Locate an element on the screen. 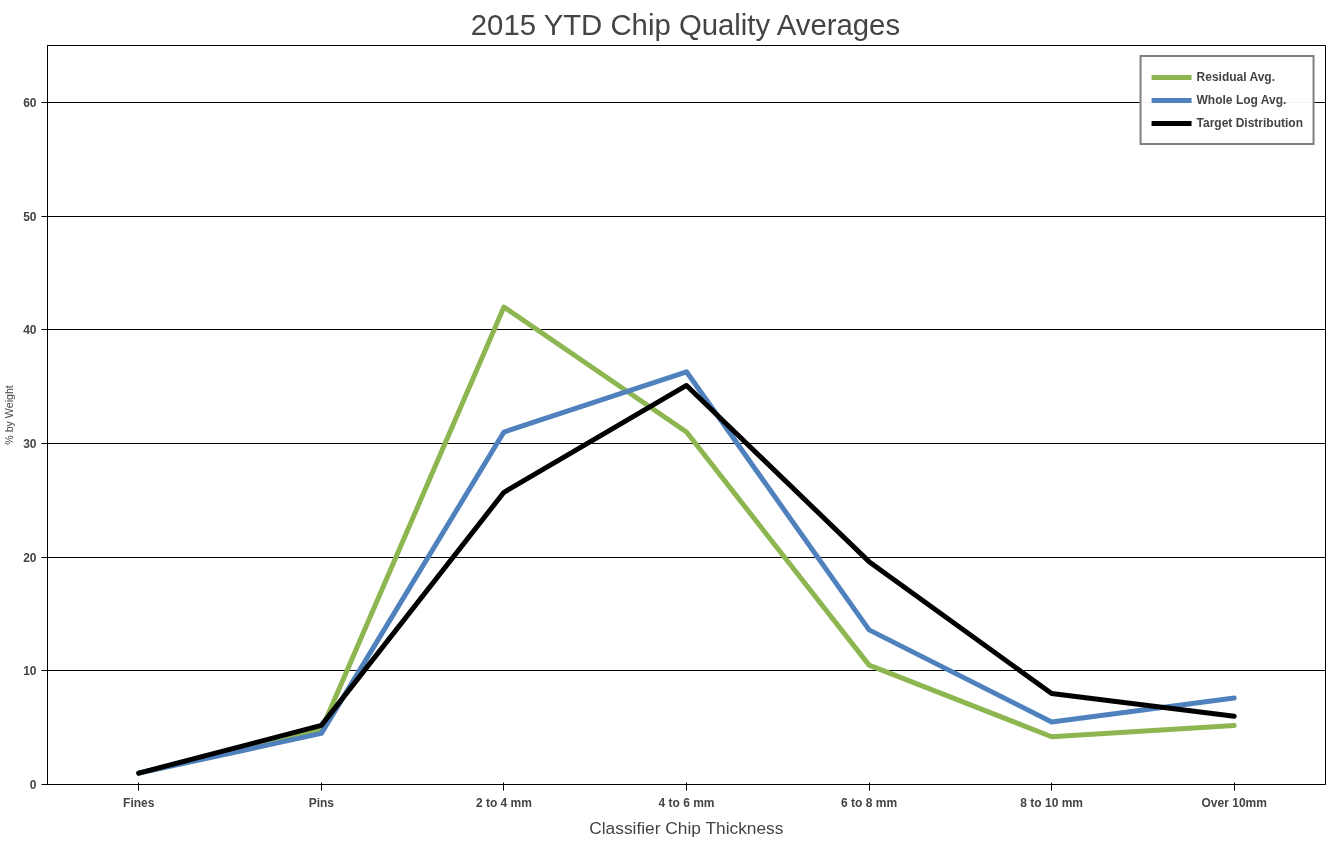 The image size is (1339, 846). legend-label: Target Distribution is located at coordinates (1249, 123).